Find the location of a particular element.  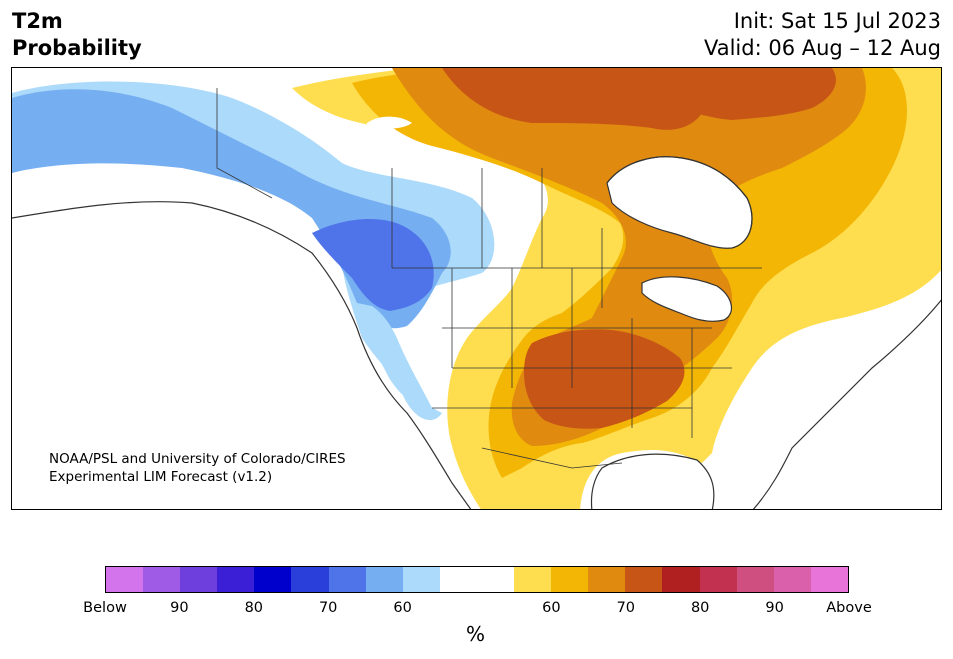

valid-date: Valid: 06 Aug – 12 Aug is located at coordinates (822, 48).